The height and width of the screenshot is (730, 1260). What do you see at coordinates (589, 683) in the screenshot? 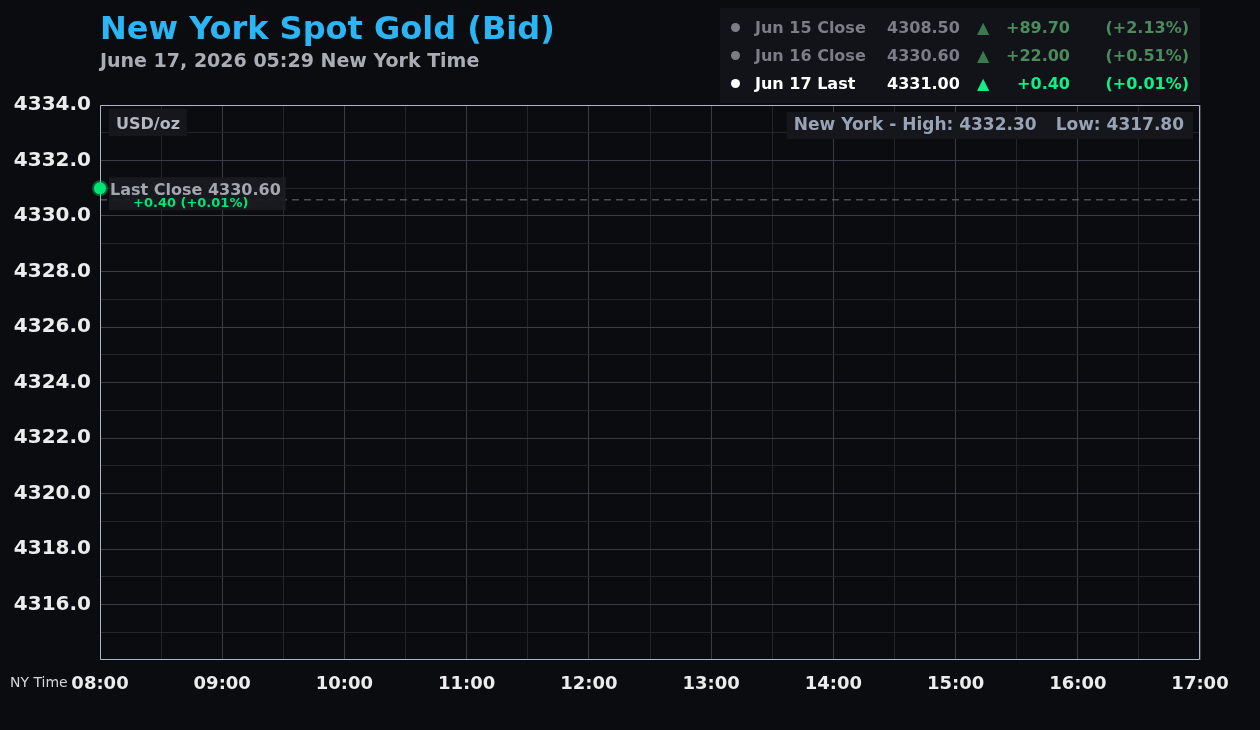
I see `x-tick-label: 12:00` at bounding box center [589, 683].